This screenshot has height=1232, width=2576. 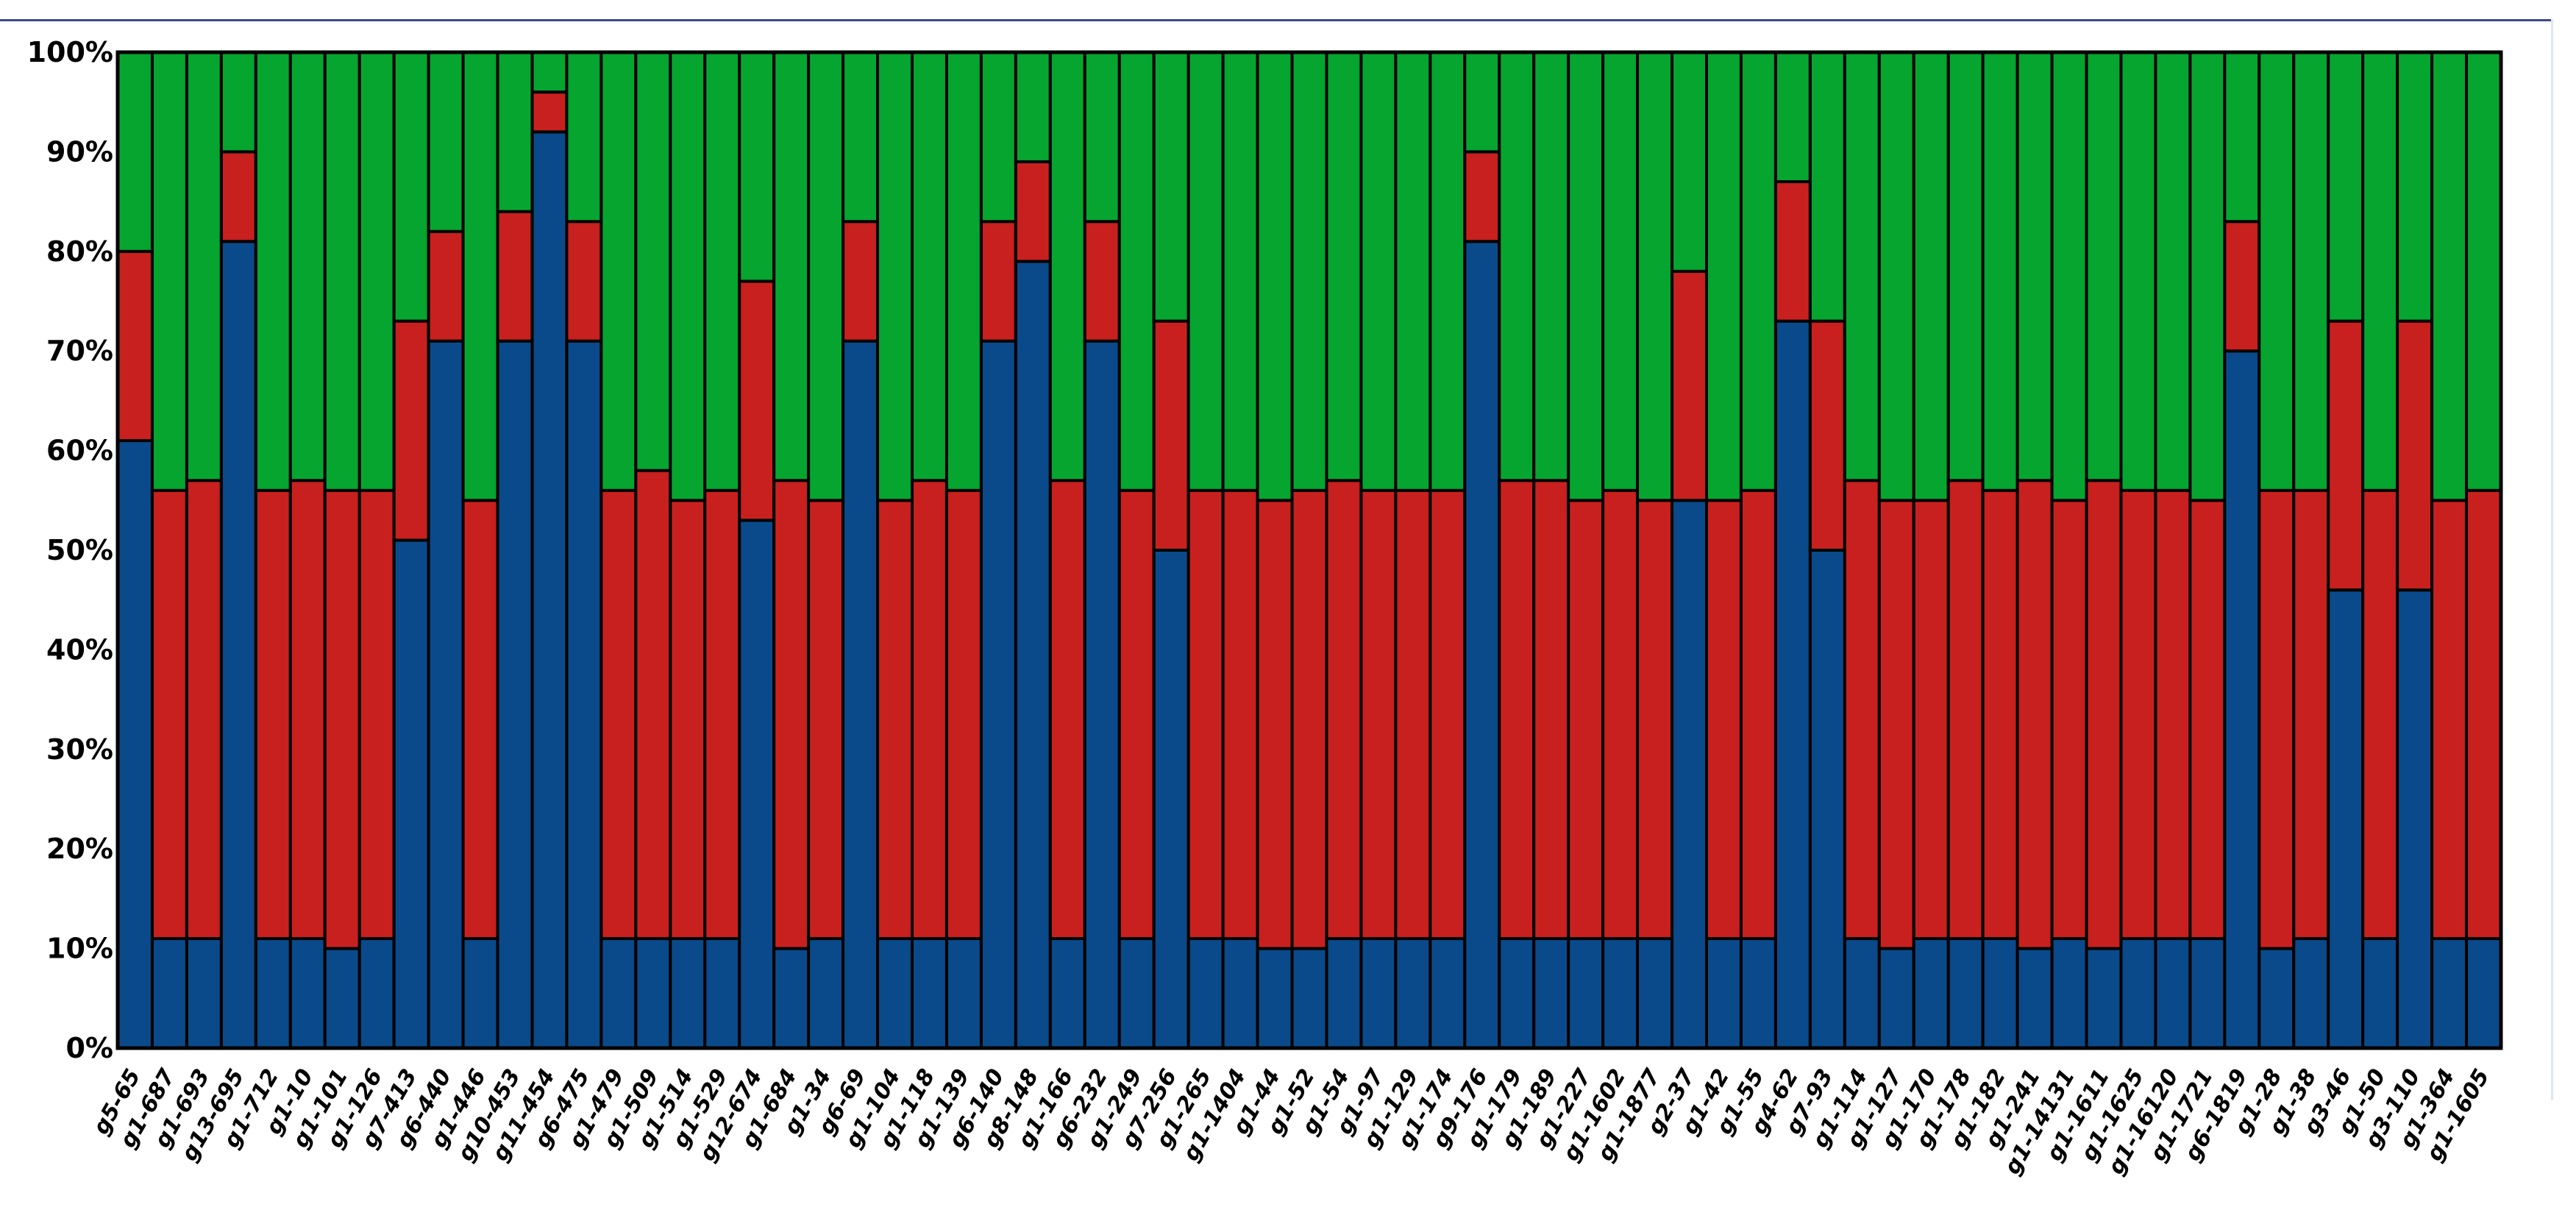 I want to click on y-tick-label: 80%, so click(x=79, y=251).